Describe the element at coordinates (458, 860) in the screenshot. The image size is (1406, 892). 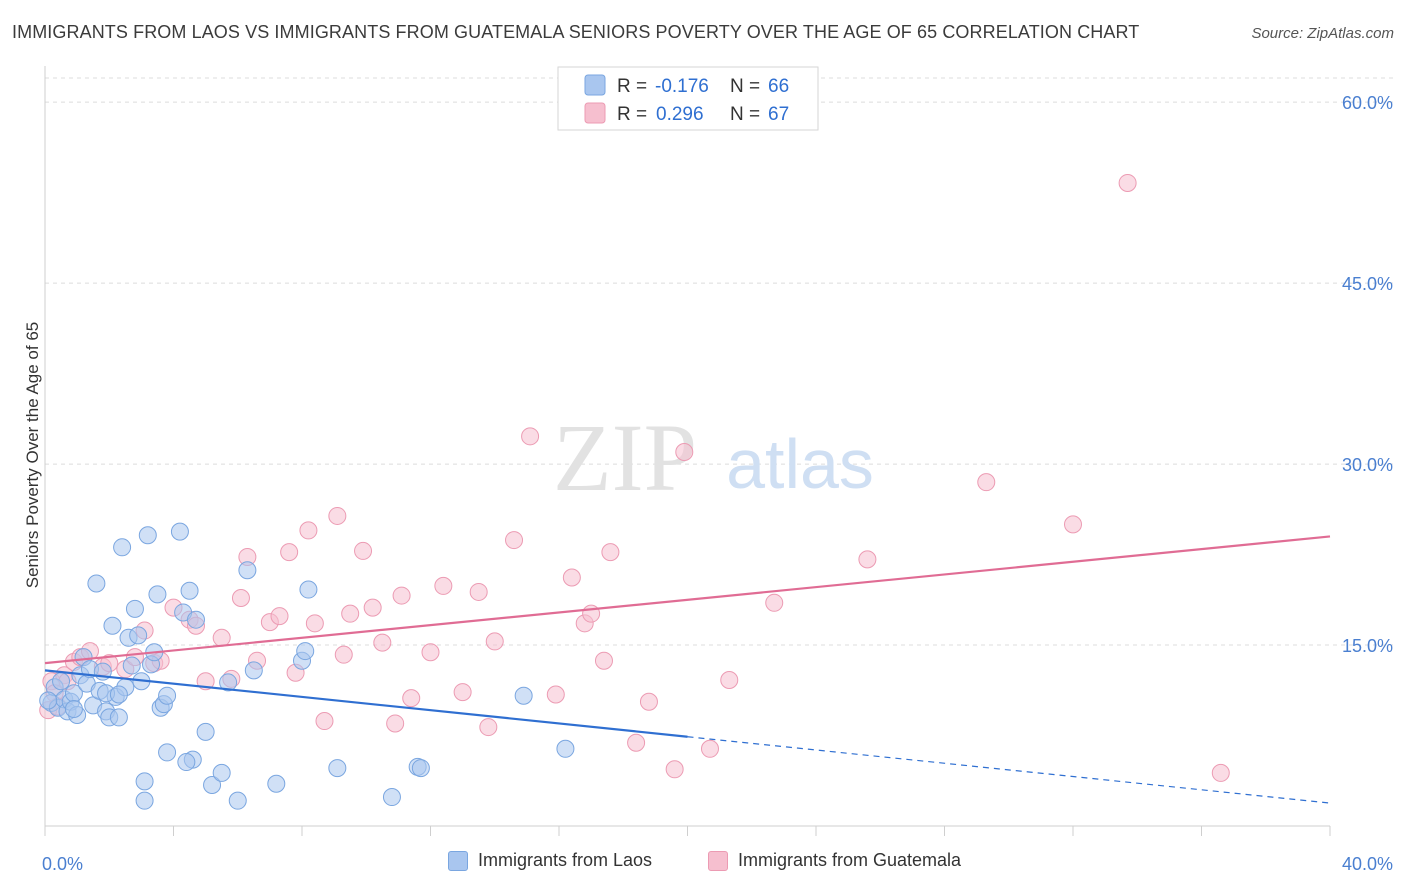
I see `bottom-legend-swatch-laos` at that location.